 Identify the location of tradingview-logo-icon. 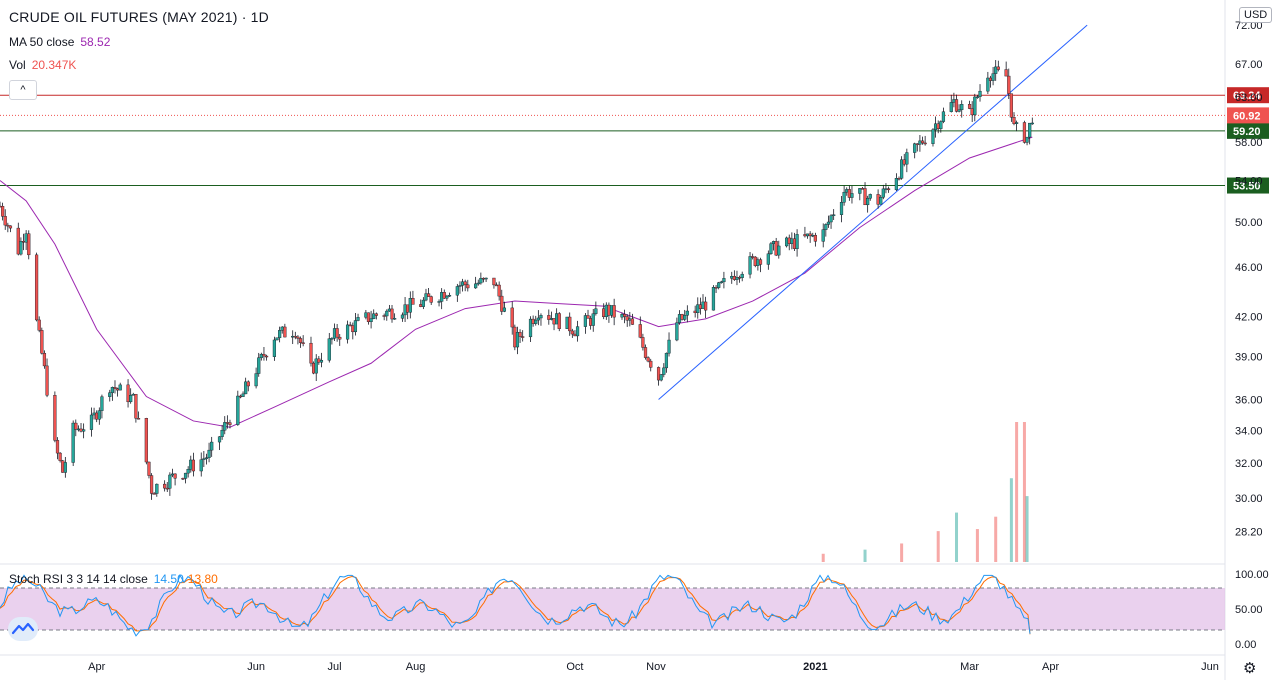
(23, 629).